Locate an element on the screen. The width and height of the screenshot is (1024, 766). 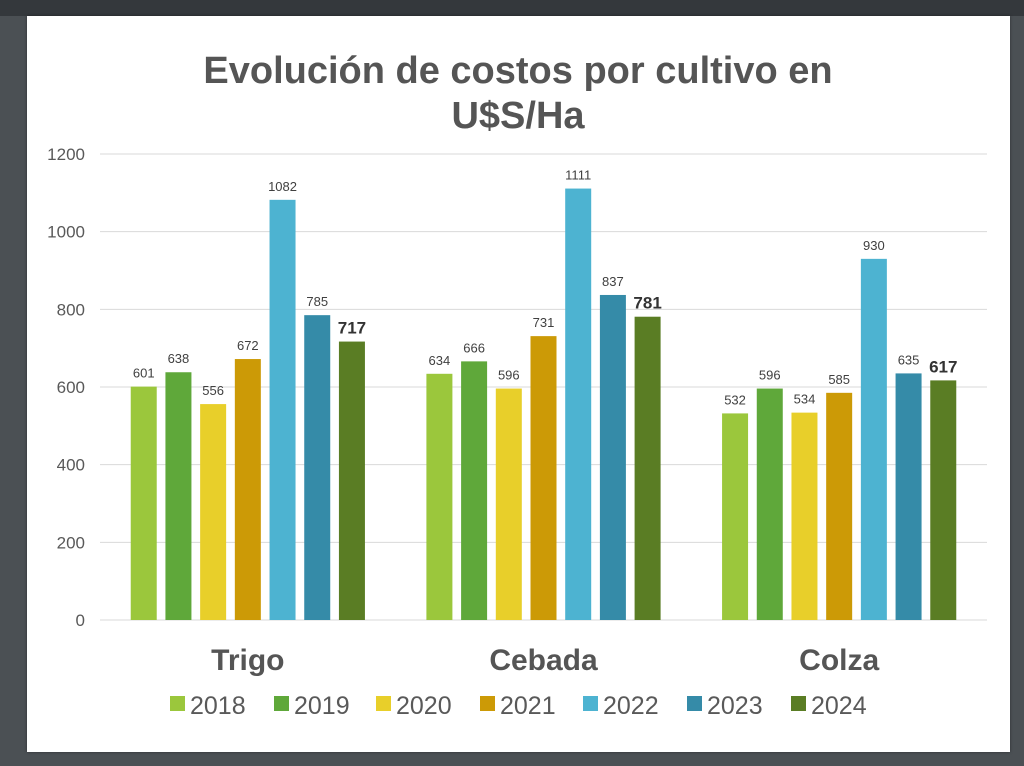
legend-label: 2018 is located at coordinates (218, 706).